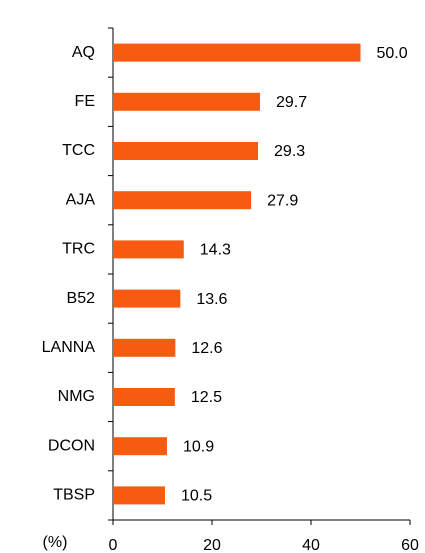 The image size is (425, 553). Describe the element at coordinates (198, 446) in the screenshot. I see `value-label: 10.9` at that location.